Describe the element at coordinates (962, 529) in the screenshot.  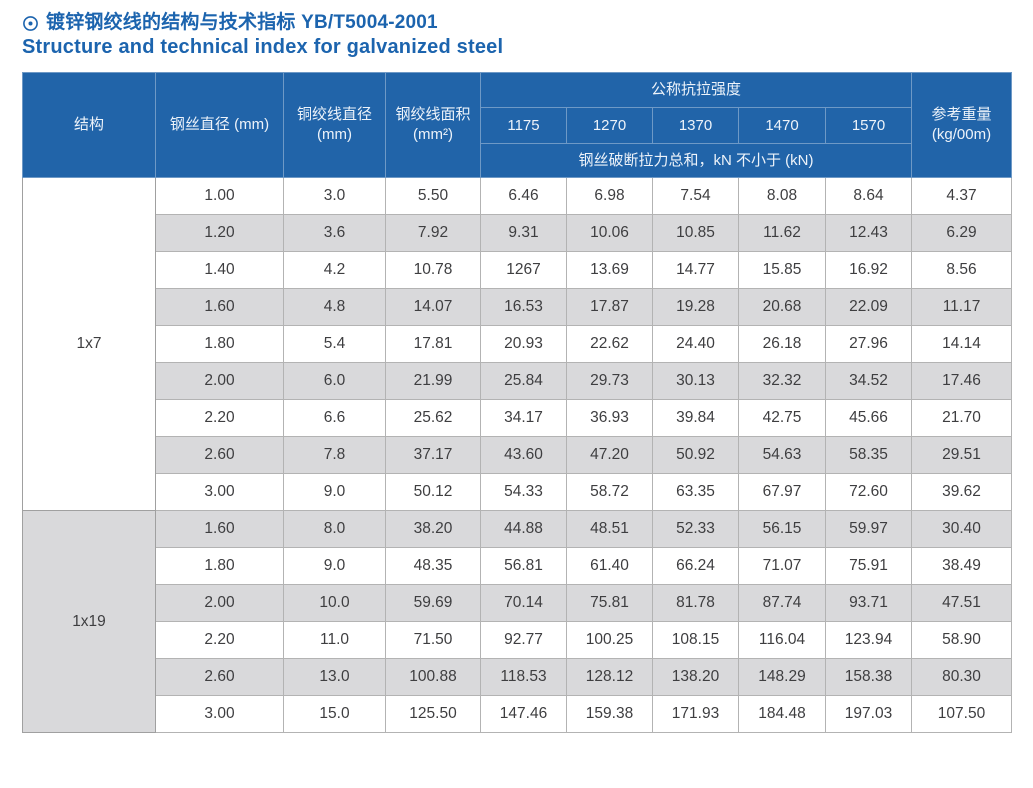
I see `table-cell: 30.40` at that location.